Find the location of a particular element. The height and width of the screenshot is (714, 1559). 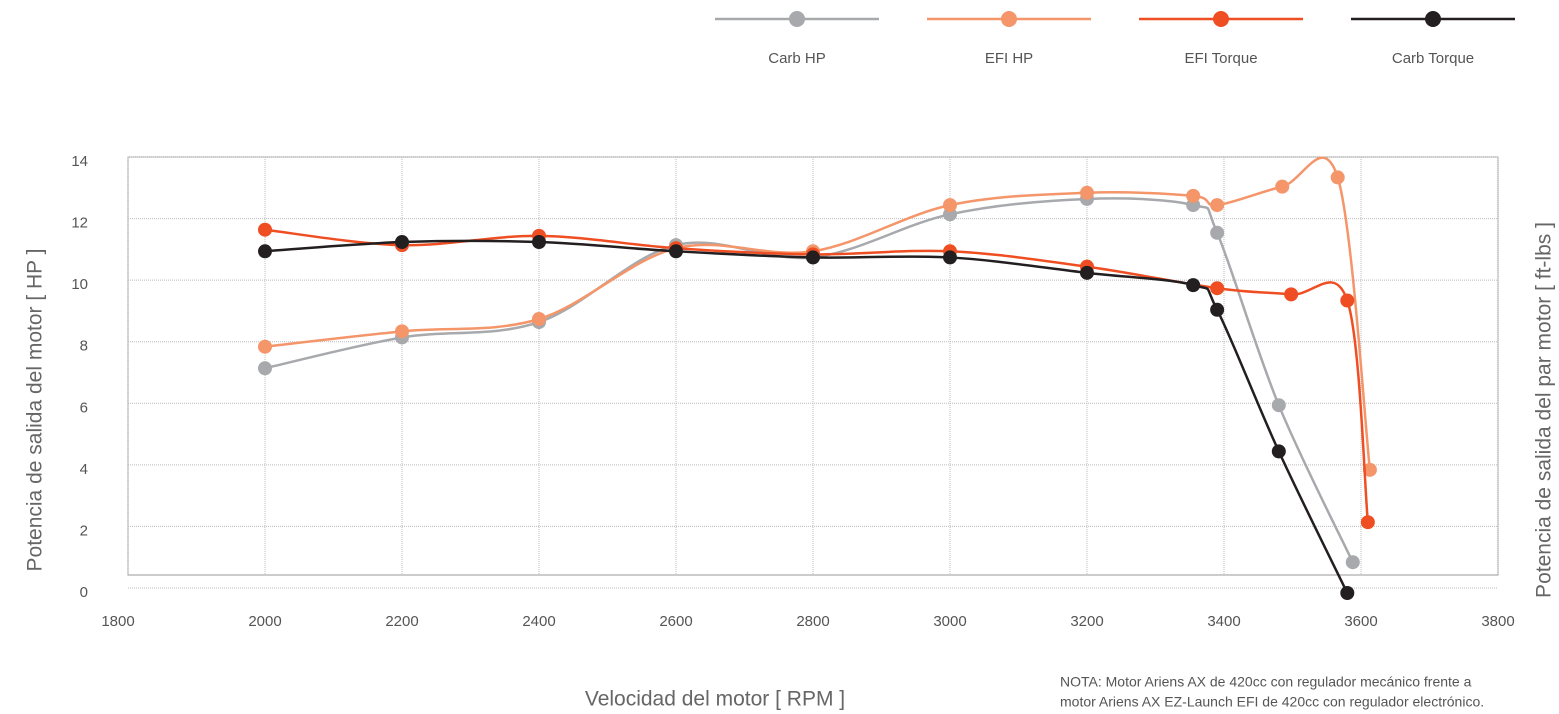

x-tick-label: 3000 is located at coordinates (949, 621).